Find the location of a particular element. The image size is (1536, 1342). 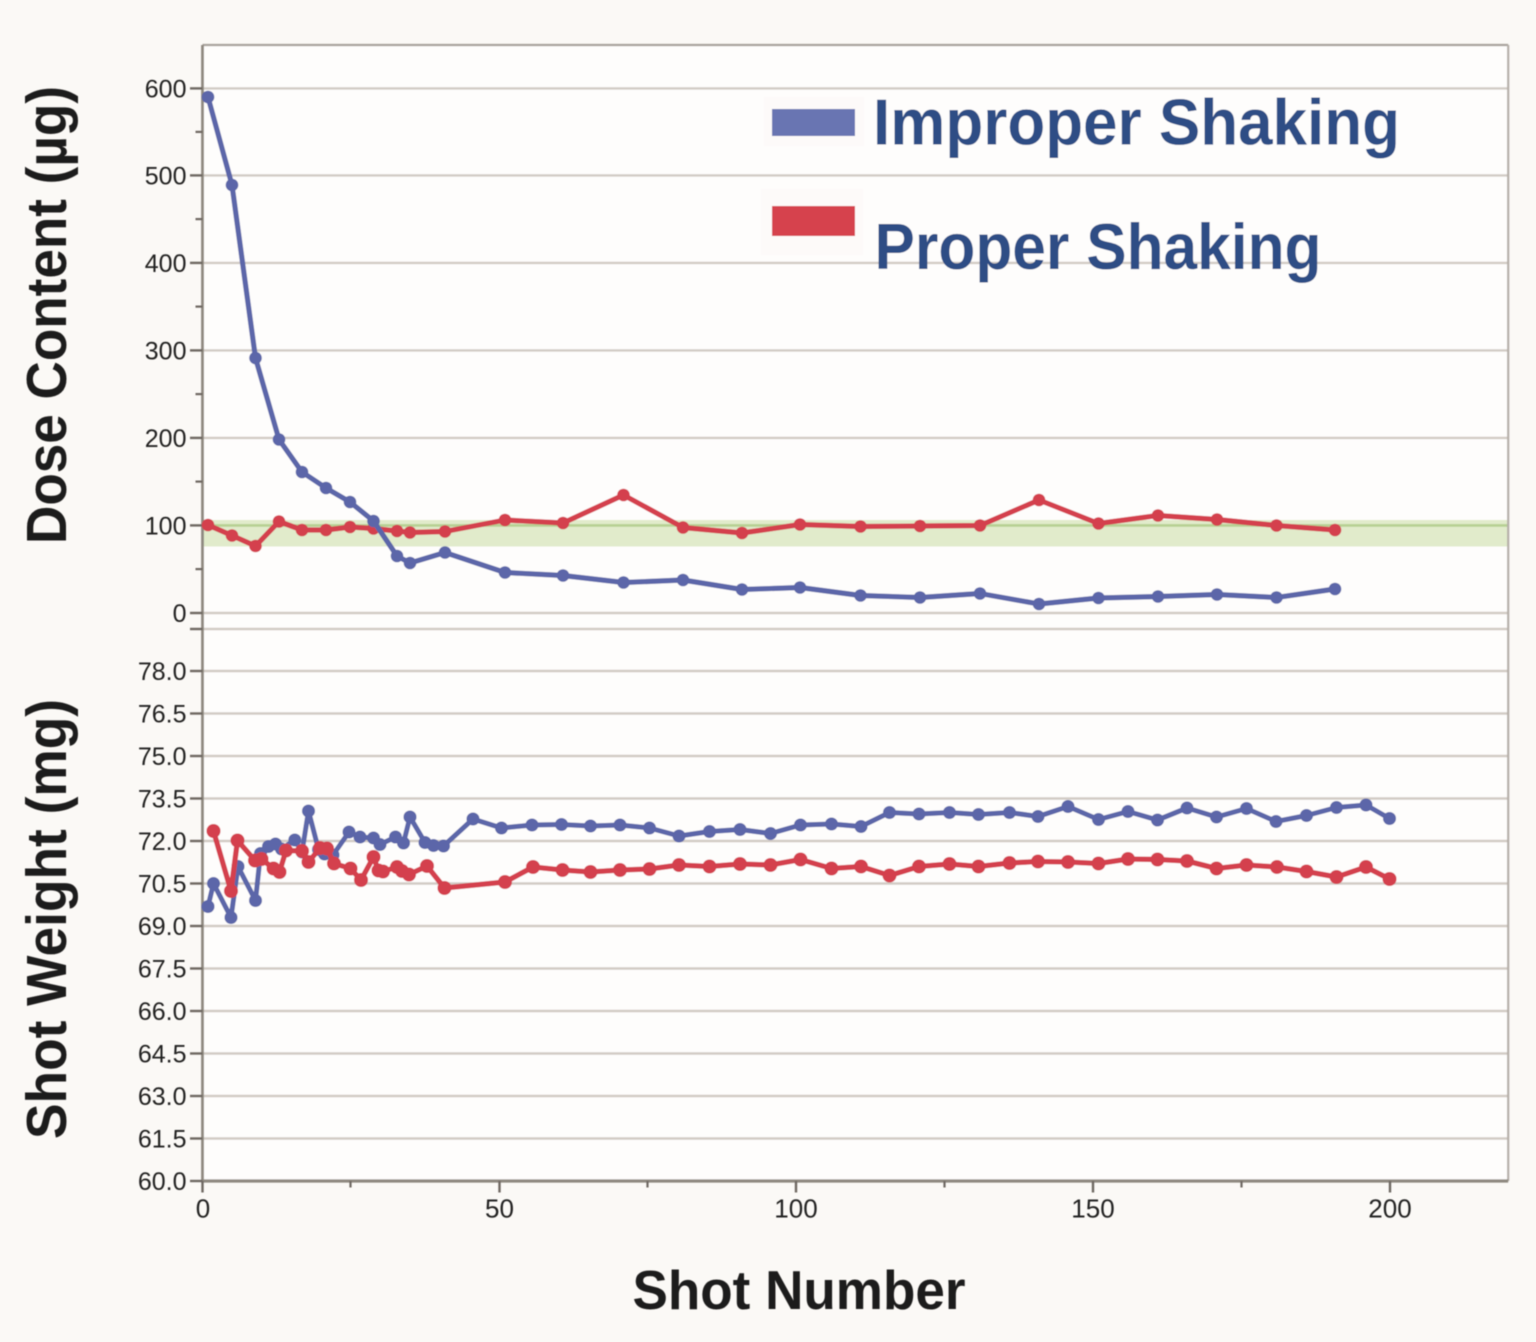

svg-text: 66.0 is located at coordinates (162, 1012).